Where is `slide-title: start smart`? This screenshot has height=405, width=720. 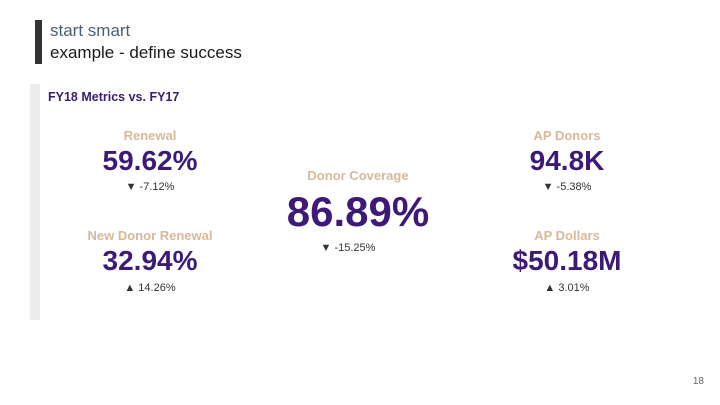 slide-title: start smart is located at coordinates (90, 30).